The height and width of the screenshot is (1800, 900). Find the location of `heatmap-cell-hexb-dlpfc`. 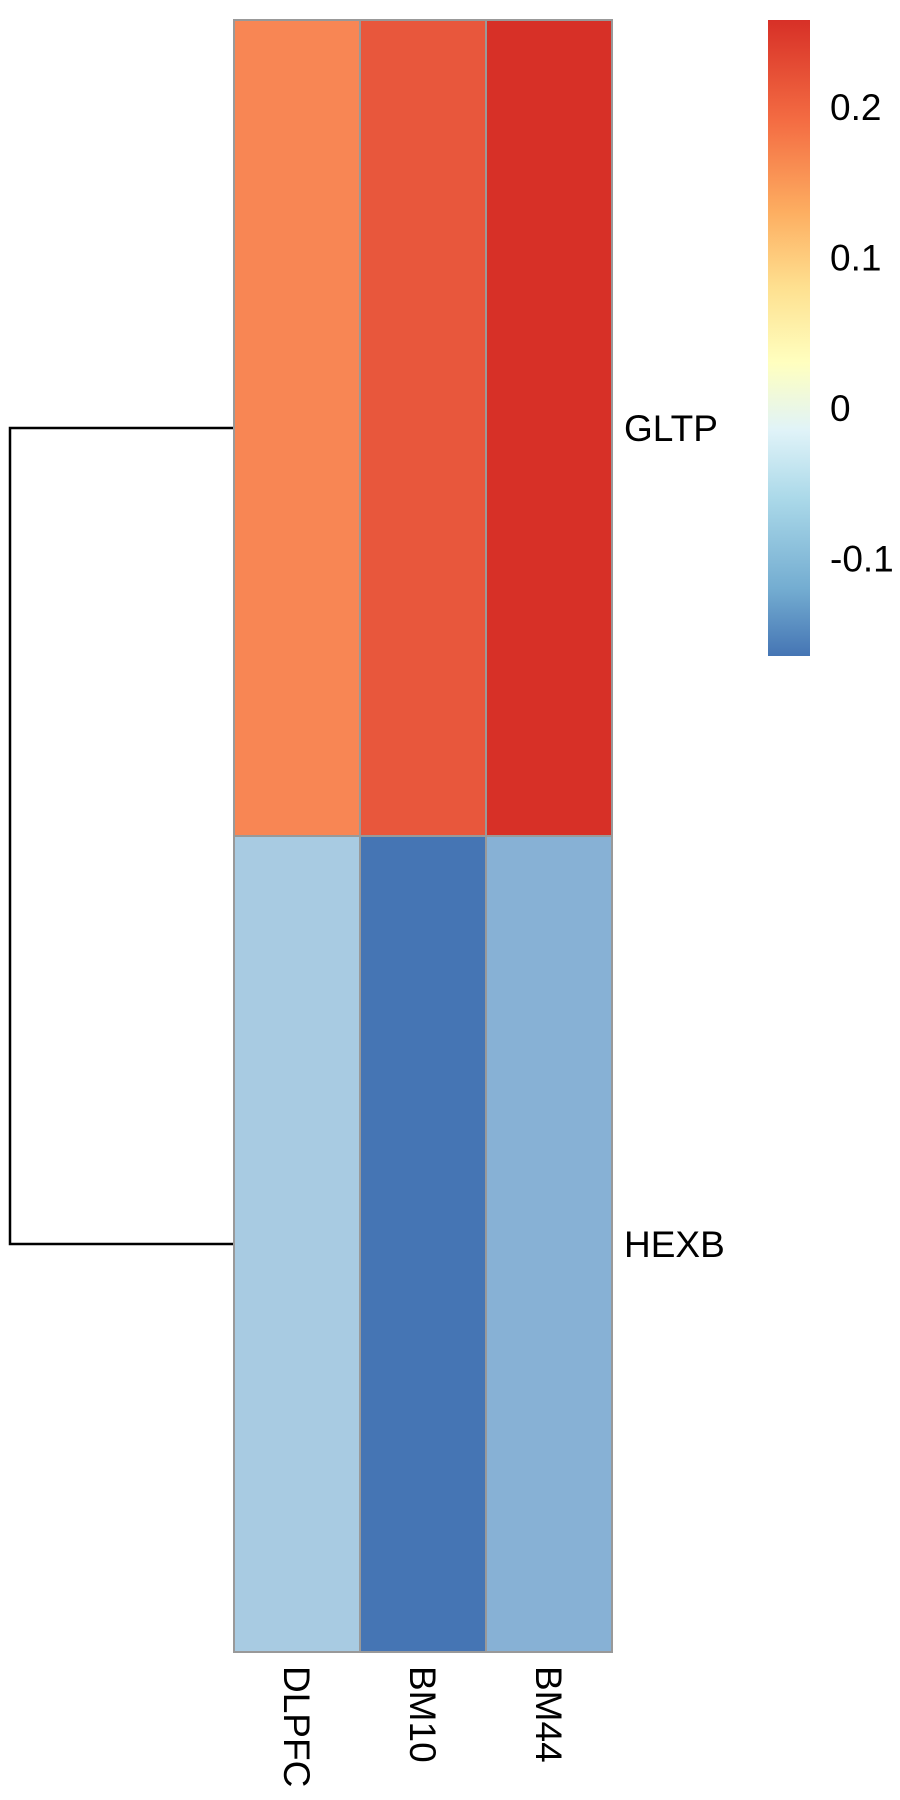

heatmap-cell-hexb-dlpfc is located at coordinates (297, 1244).